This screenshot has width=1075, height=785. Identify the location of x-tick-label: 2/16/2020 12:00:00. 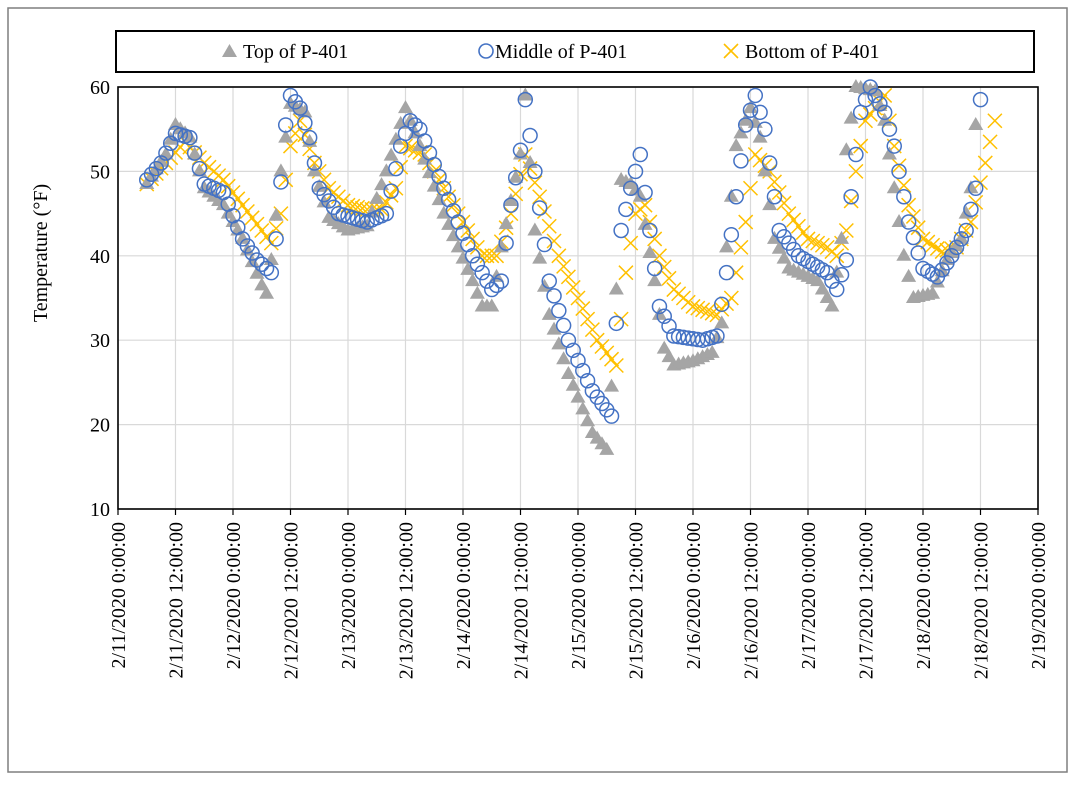
(752, 600).